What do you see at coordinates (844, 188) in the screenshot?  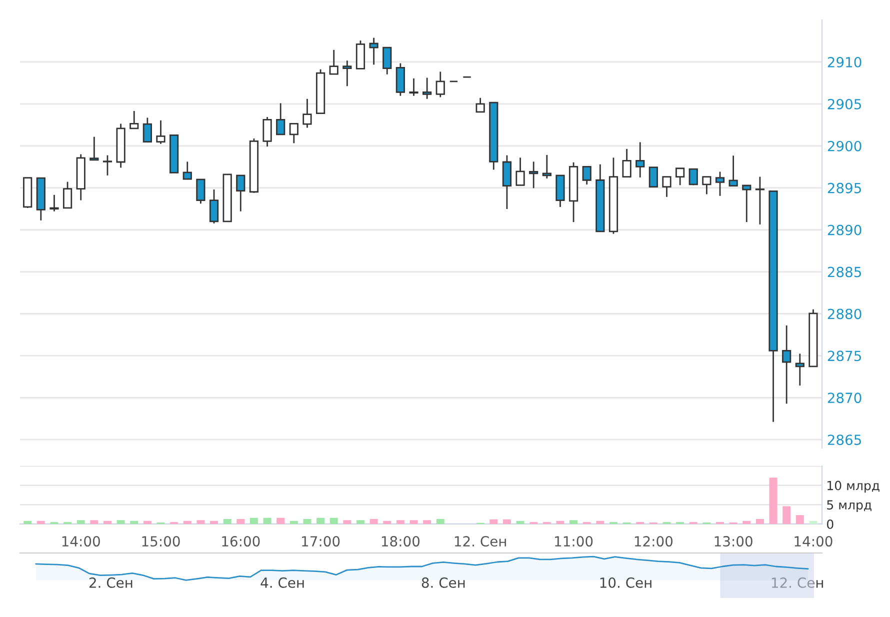 I see `y-tick-label: 2895` at bounding box center [844, 188].